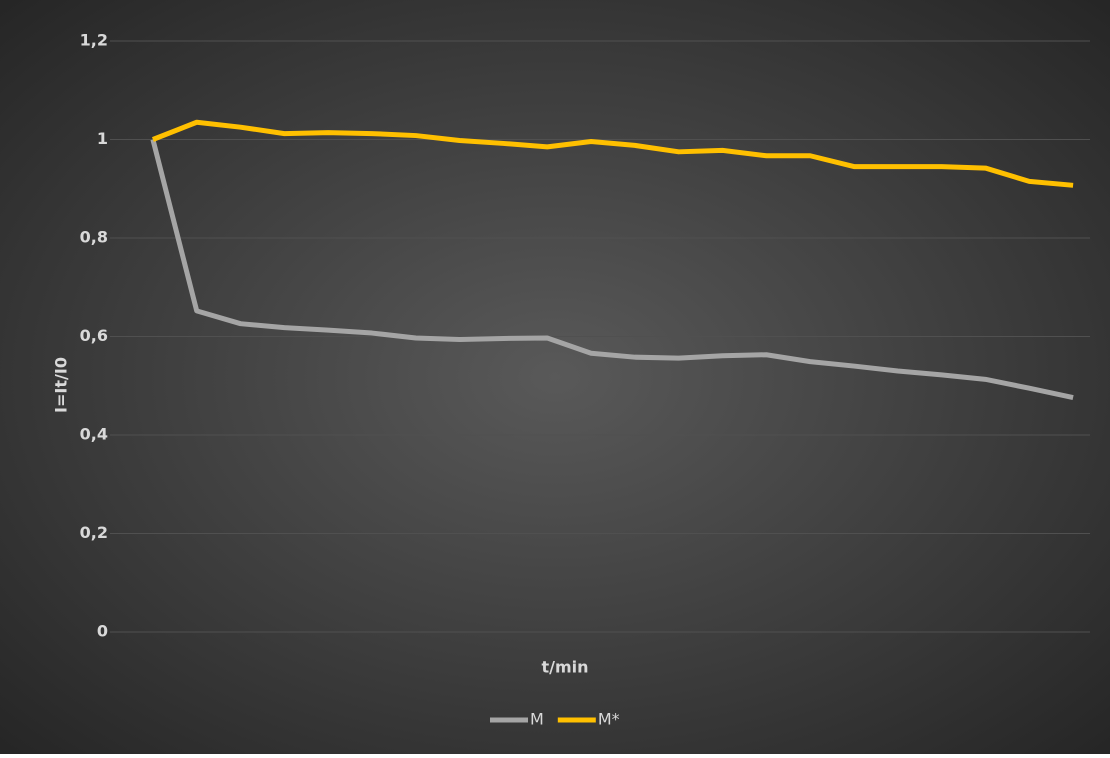 This screenshot has height=758, width=1110. Describe the element at coordinates (61, 385) in the screenshot. I see `y-axis-label: I=It/I0` at that location.